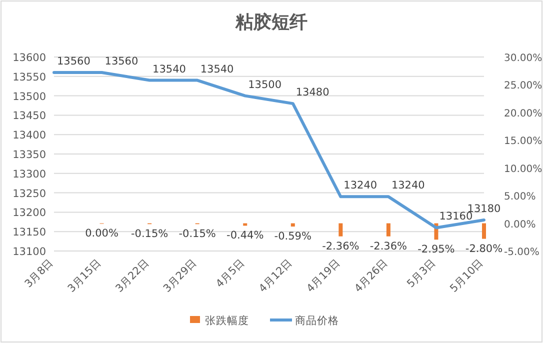 The image size is (543, 343). Describe the element at coordinates (29, 174) in the screenshot. I see `y-tick-label: 13300` at that location.